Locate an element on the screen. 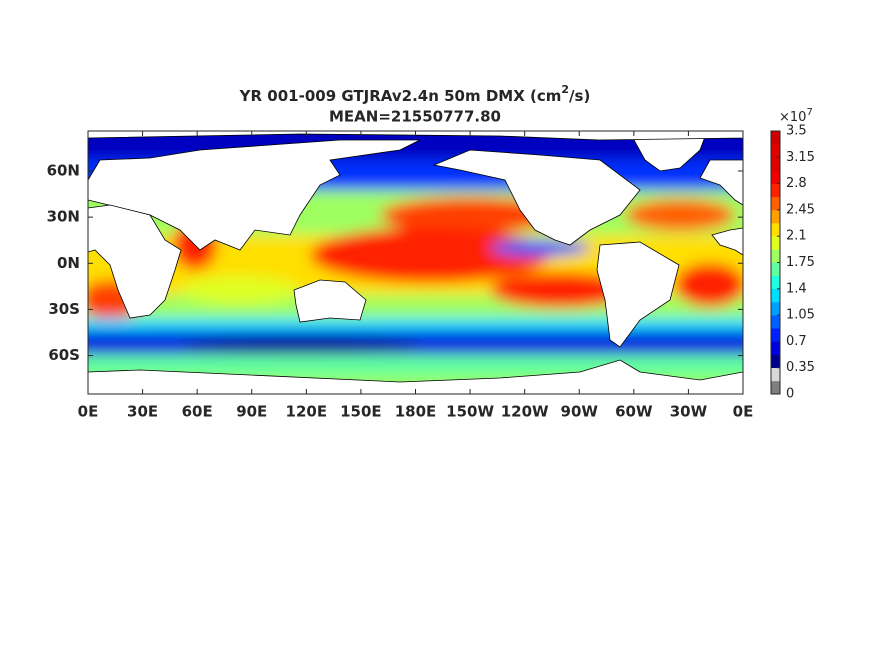  y-tick-label: 0N is located at coordinates (68, 263).